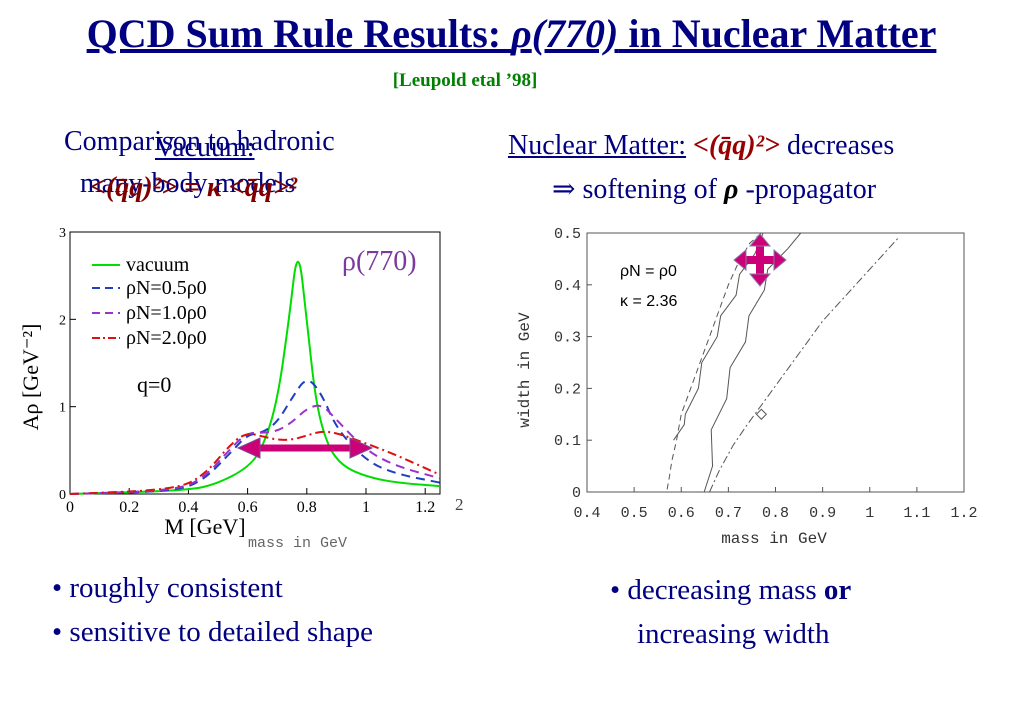 The height and width of the screenshot is (708, 1023). What do you see at coordinates (869, 513) in the screenshot?
I see `right-xtick-label: 1` at bounding box center [869, 513].